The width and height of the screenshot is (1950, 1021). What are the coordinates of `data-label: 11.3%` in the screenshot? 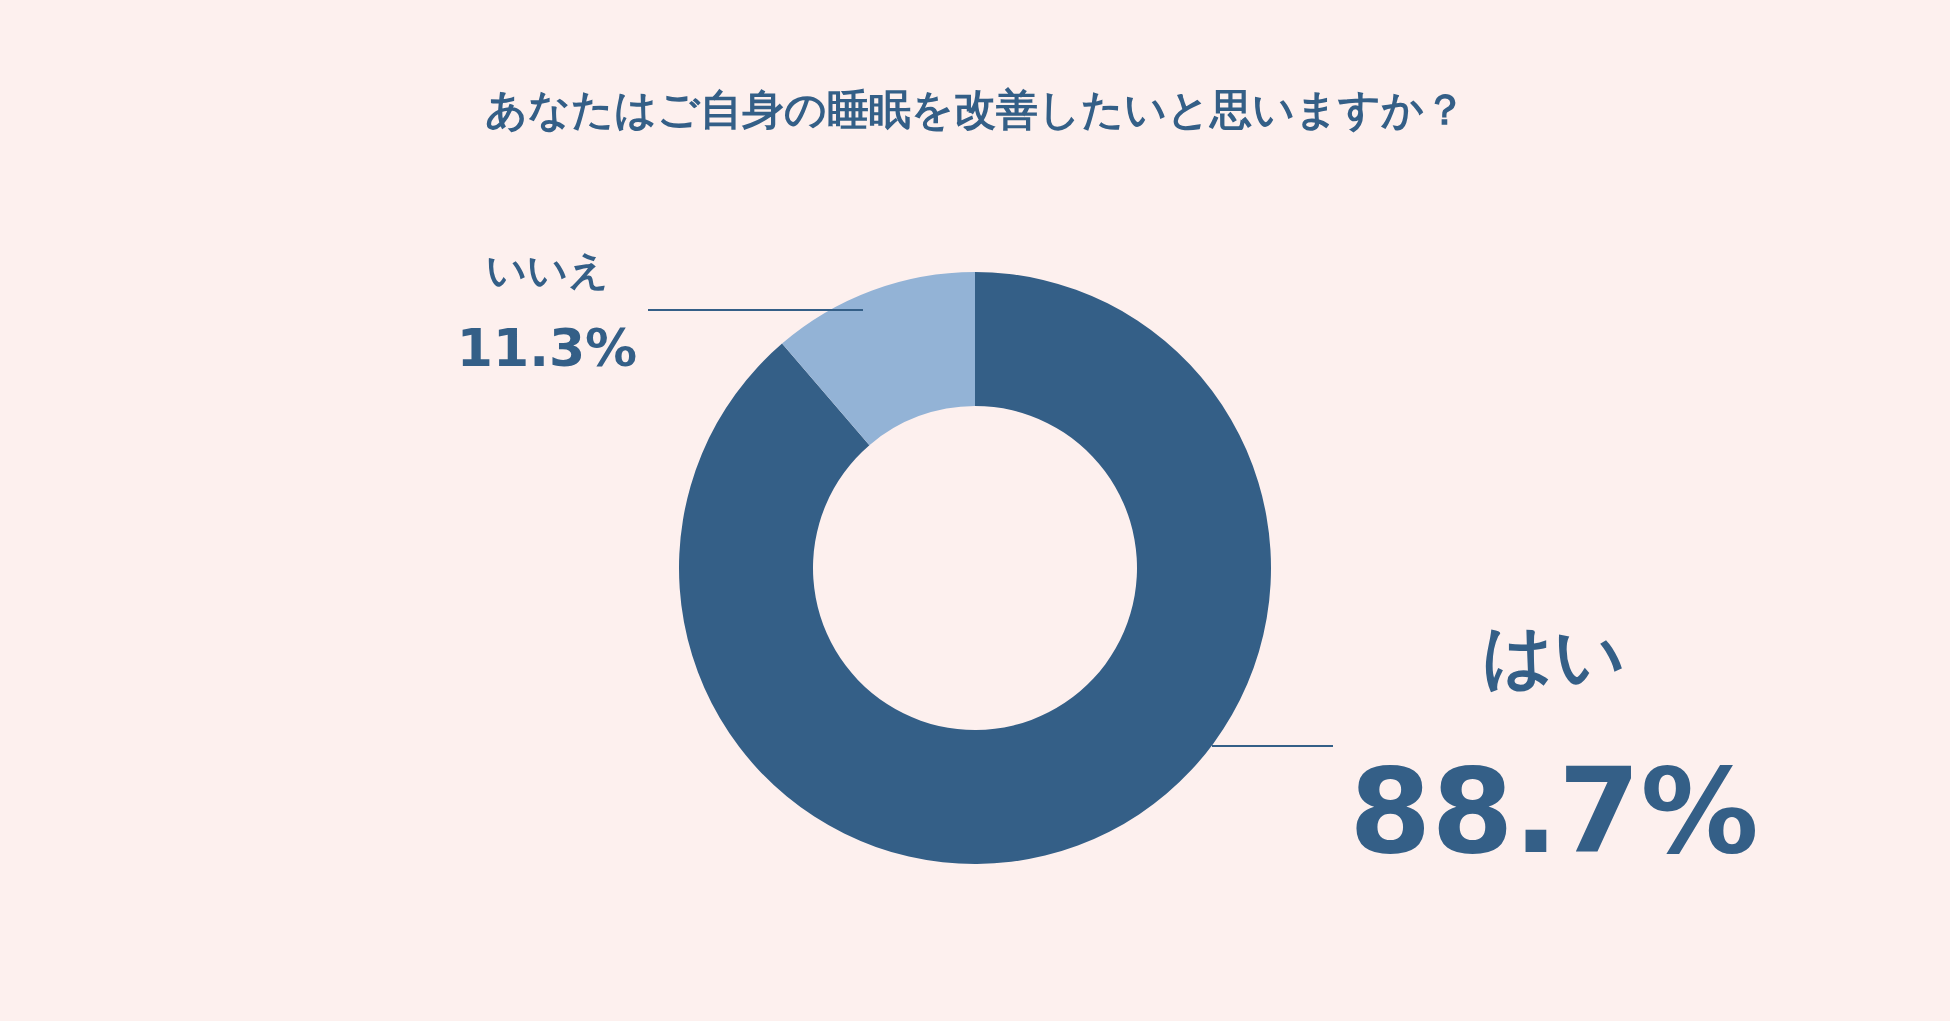 It's located at (547, 348).